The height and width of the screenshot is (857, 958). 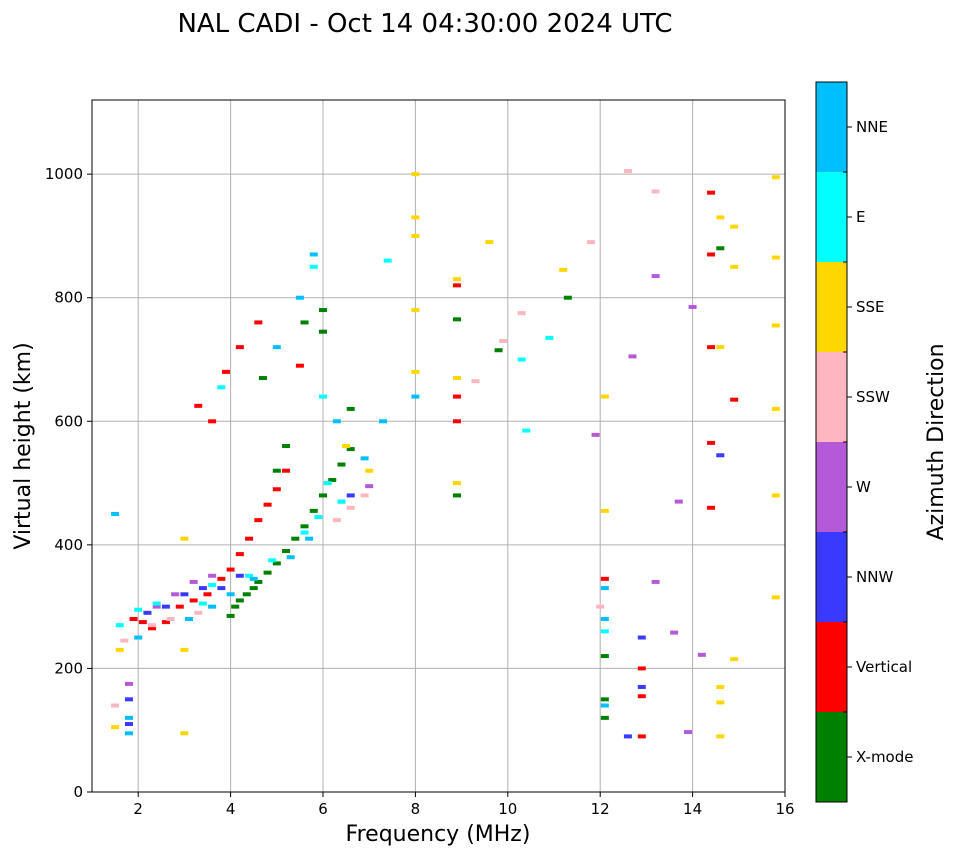 What do you see at coordinates (600, 809) in the screenshot?
I see `x-tick-label: 12` at bounding box center [600, 809].